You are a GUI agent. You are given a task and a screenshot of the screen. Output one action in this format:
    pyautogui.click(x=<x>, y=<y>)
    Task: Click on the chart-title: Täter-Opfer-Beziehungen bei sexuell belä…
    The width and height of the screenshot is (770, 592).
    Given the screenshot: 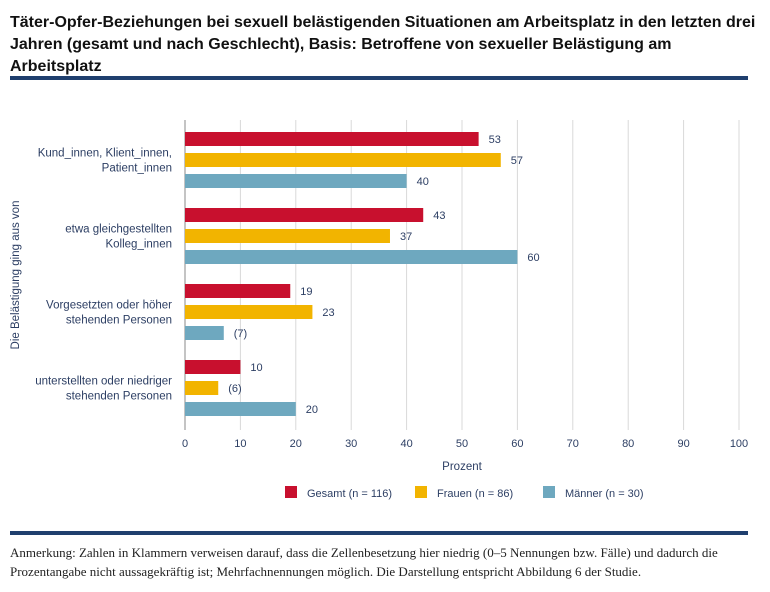 What is the action you would take?
    pyautogui.click(x=383, y=44)
    